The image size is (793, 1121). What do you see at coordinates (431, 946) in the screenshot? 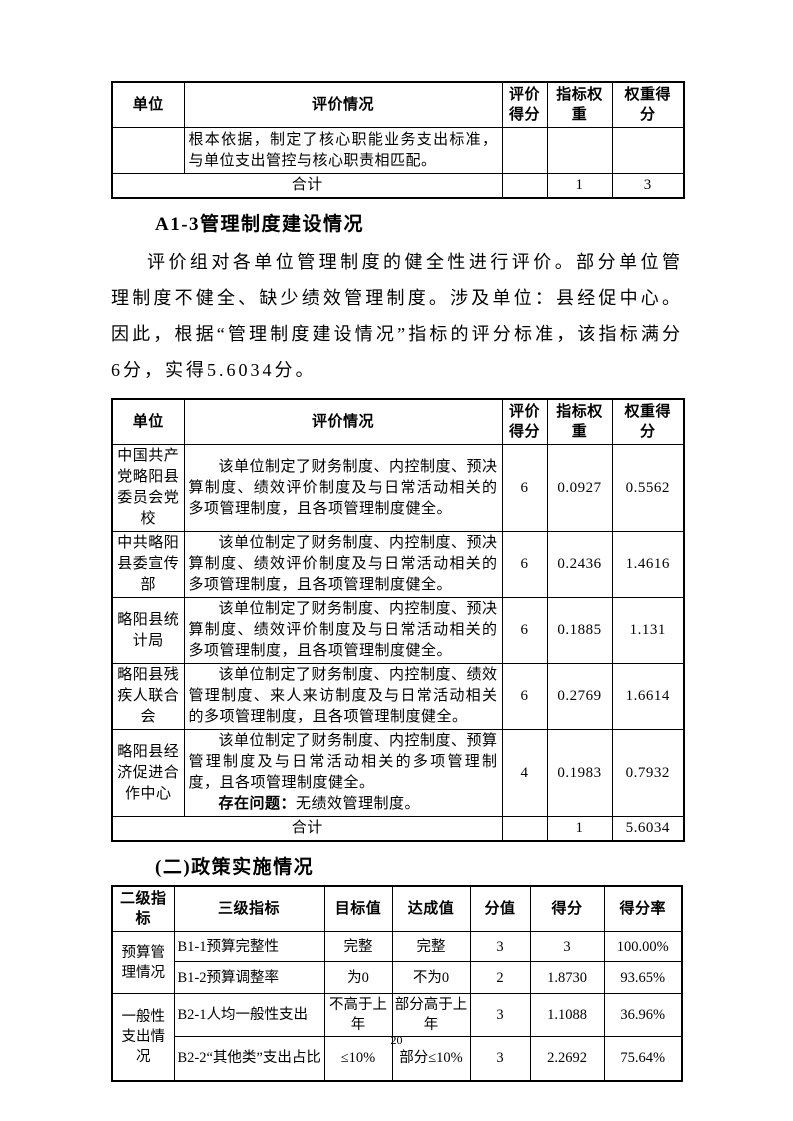
I see `cell-achieved: 完整` at bounding box center [431, 946].